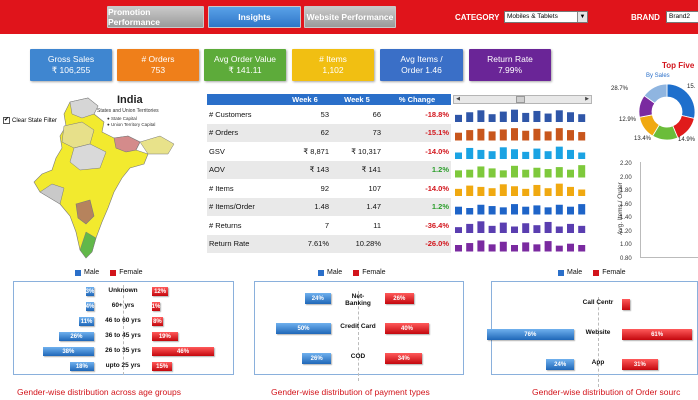 Image resolution: width=698 pixels, height=400 pixels. What do you see at coordinates (582, 17) in the screenshot?
I see `chevron-down-icon: ▼` at bounding box center [582, 17].